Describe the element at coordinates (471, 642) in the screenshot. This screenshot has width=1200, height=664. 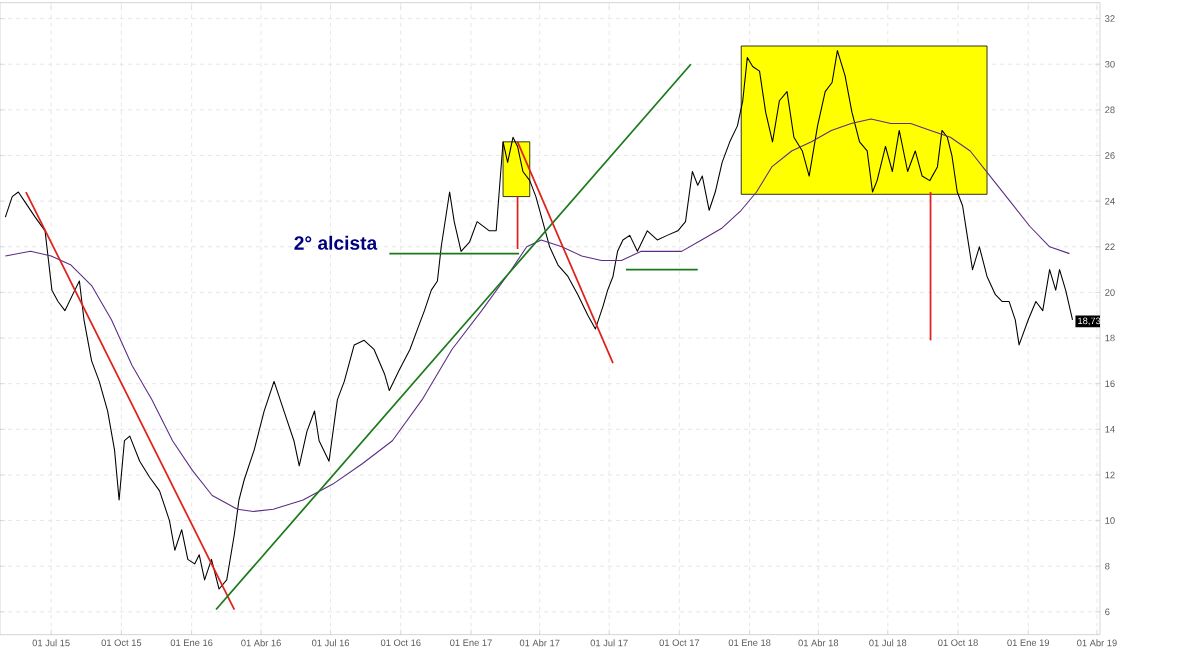
I see `x-tick-label: 01 Ene 17` at that location.